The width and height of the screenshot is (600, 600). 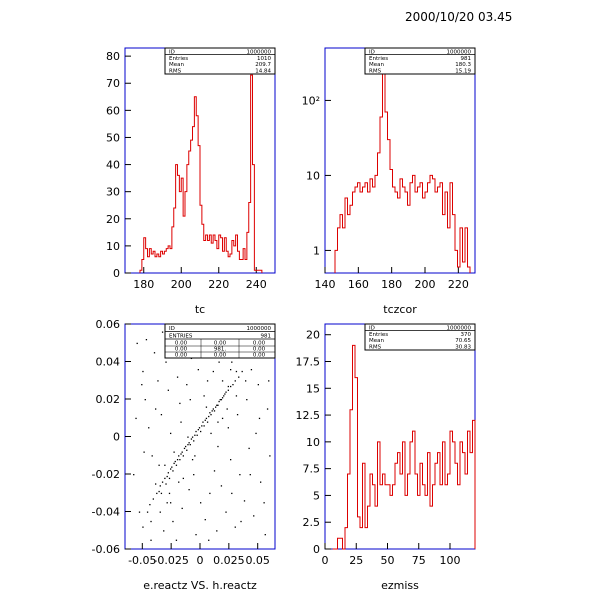 I want to click on stats-label: RMS, so click(x=375, y=71).